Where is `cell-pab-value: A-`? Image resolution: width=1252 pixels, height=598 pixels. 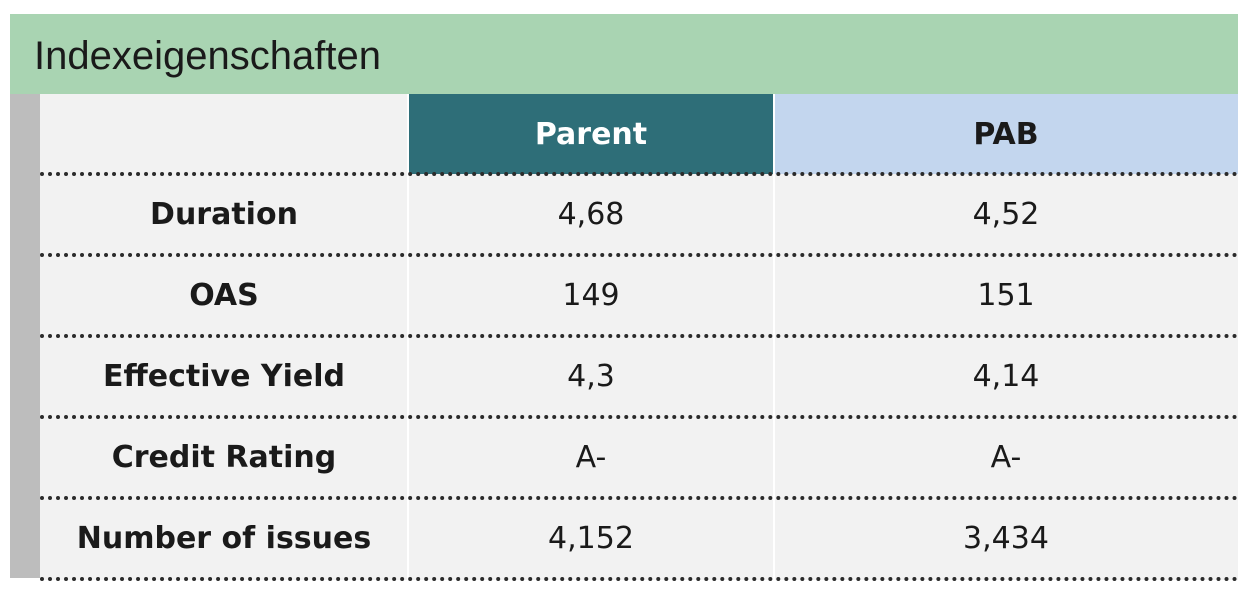
cell-pab-value: A- is located at coordinates (1006, 457).